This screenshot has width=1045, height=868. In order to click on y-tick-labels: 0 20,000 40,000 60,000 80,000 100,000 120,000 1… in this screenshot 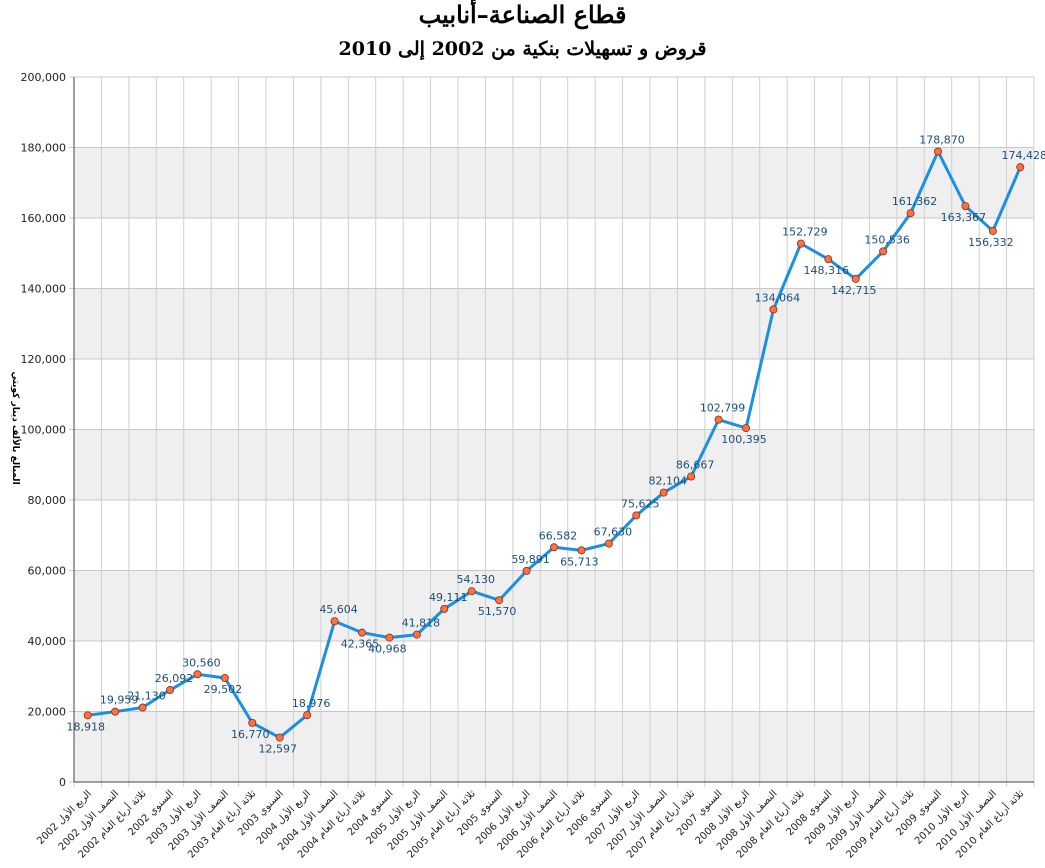, I will do `click(44, 430)`.